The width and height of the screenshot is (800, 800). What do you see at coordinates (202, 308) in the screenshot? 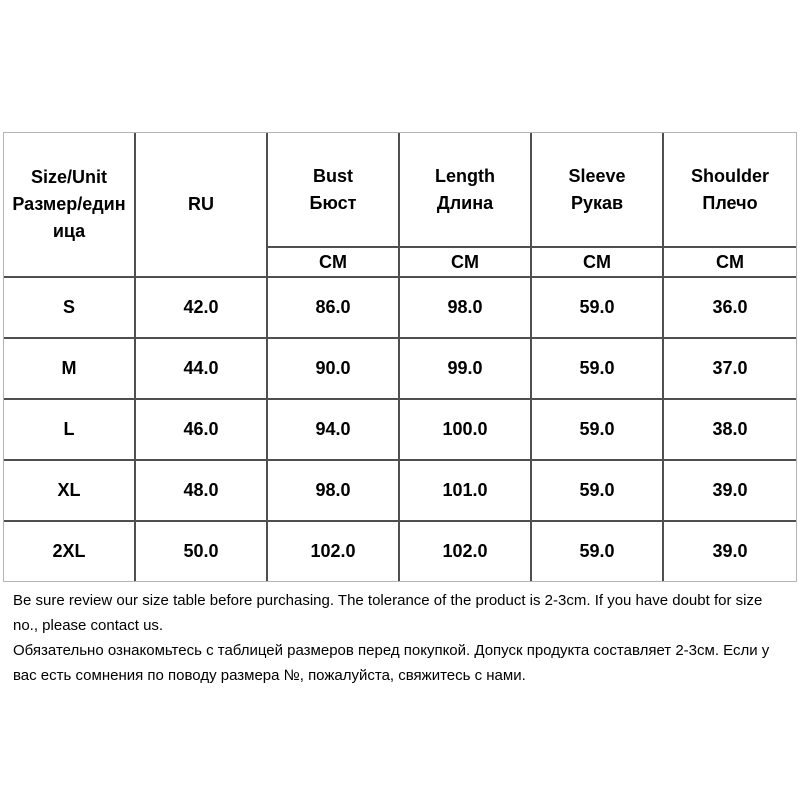
I see `value-cell: 42.0` at bounding box center [202, 308].